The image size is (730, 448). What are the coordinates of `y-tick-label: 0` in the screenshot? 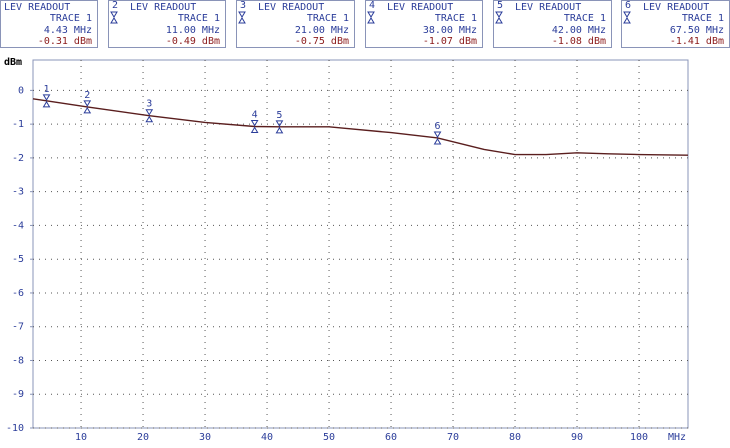 It's located at (21, 90).